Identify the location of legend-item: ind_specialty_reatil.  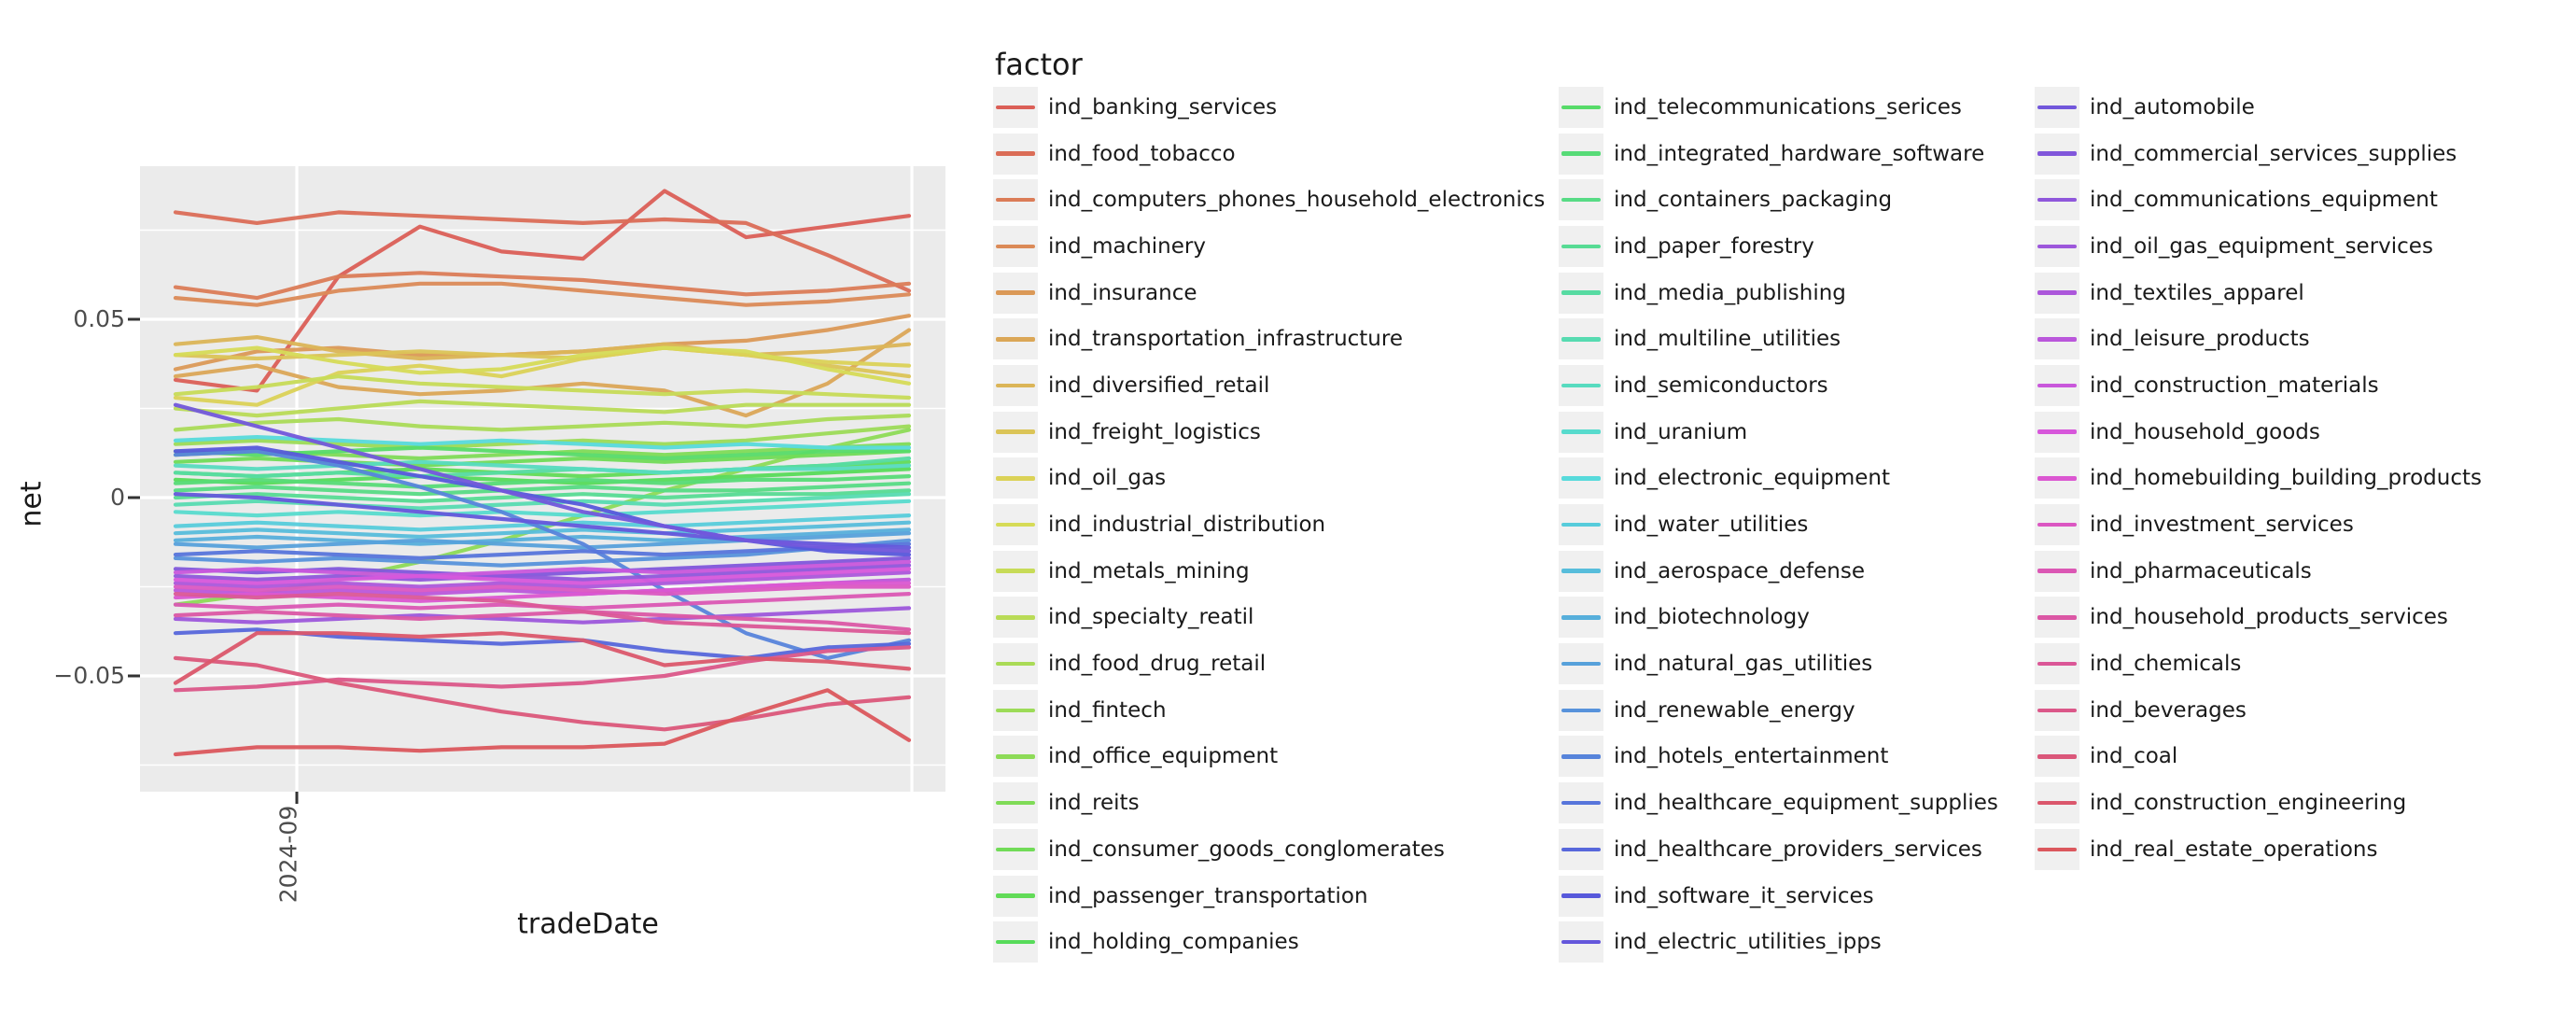
(1269, 618).